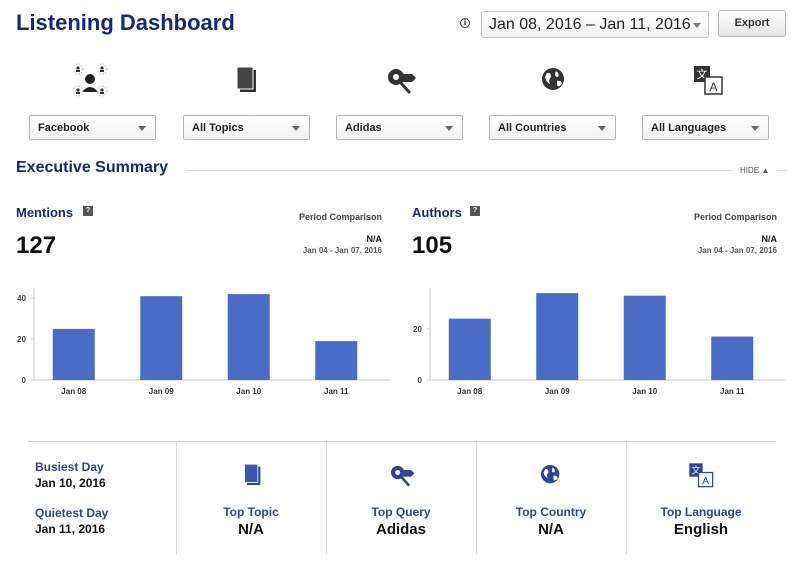  I want to click on top-query-value: Adidas, so click(400, 529).